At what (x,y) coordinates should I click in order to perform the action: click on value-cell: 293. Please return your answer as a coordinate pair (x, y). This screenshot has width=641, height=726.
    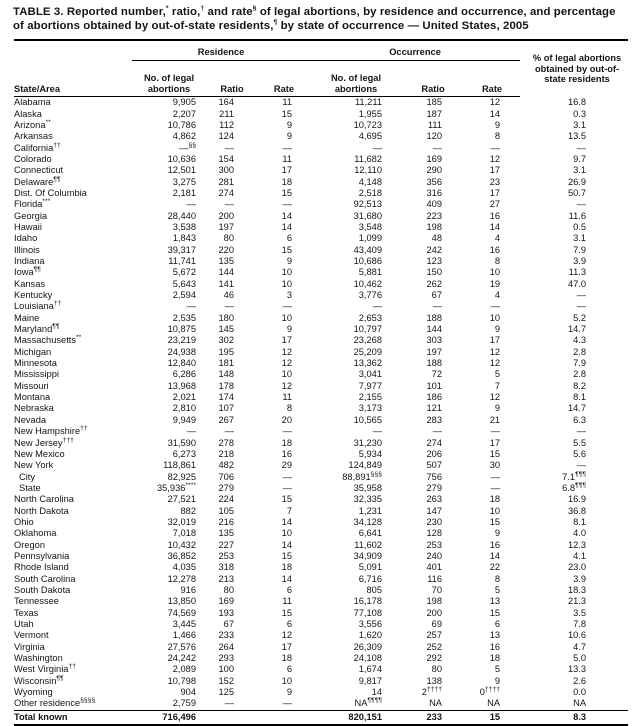
    Looking at the image, I should click on (226, 658).